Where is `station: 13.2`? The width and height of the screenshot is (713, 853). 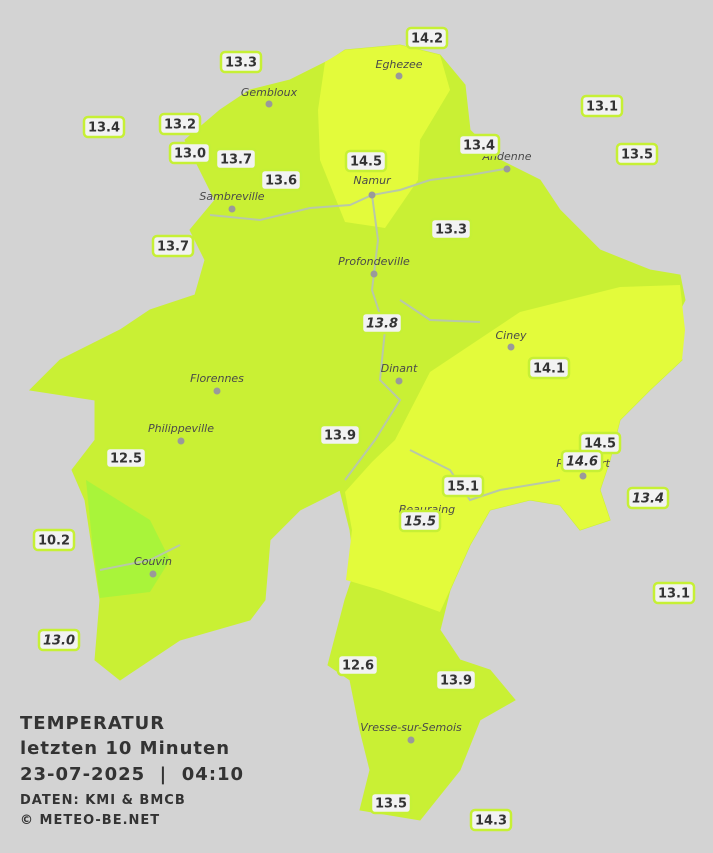
station: 13.2 is located at coordinates (180, 124).